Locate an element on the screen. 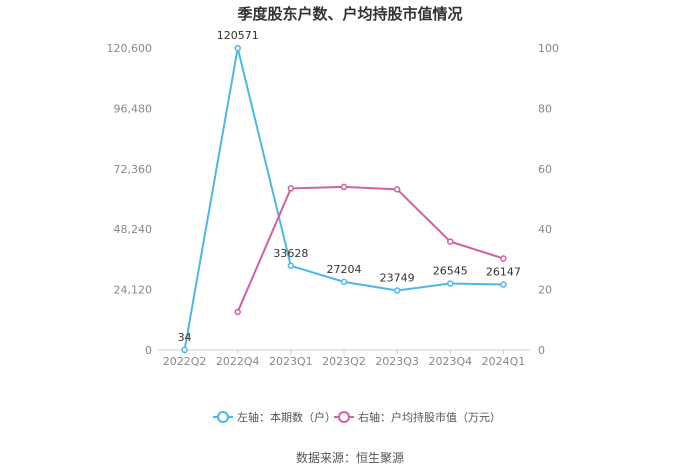  left-y-tick-label: 24,120 is located at coordinates (133, 290).